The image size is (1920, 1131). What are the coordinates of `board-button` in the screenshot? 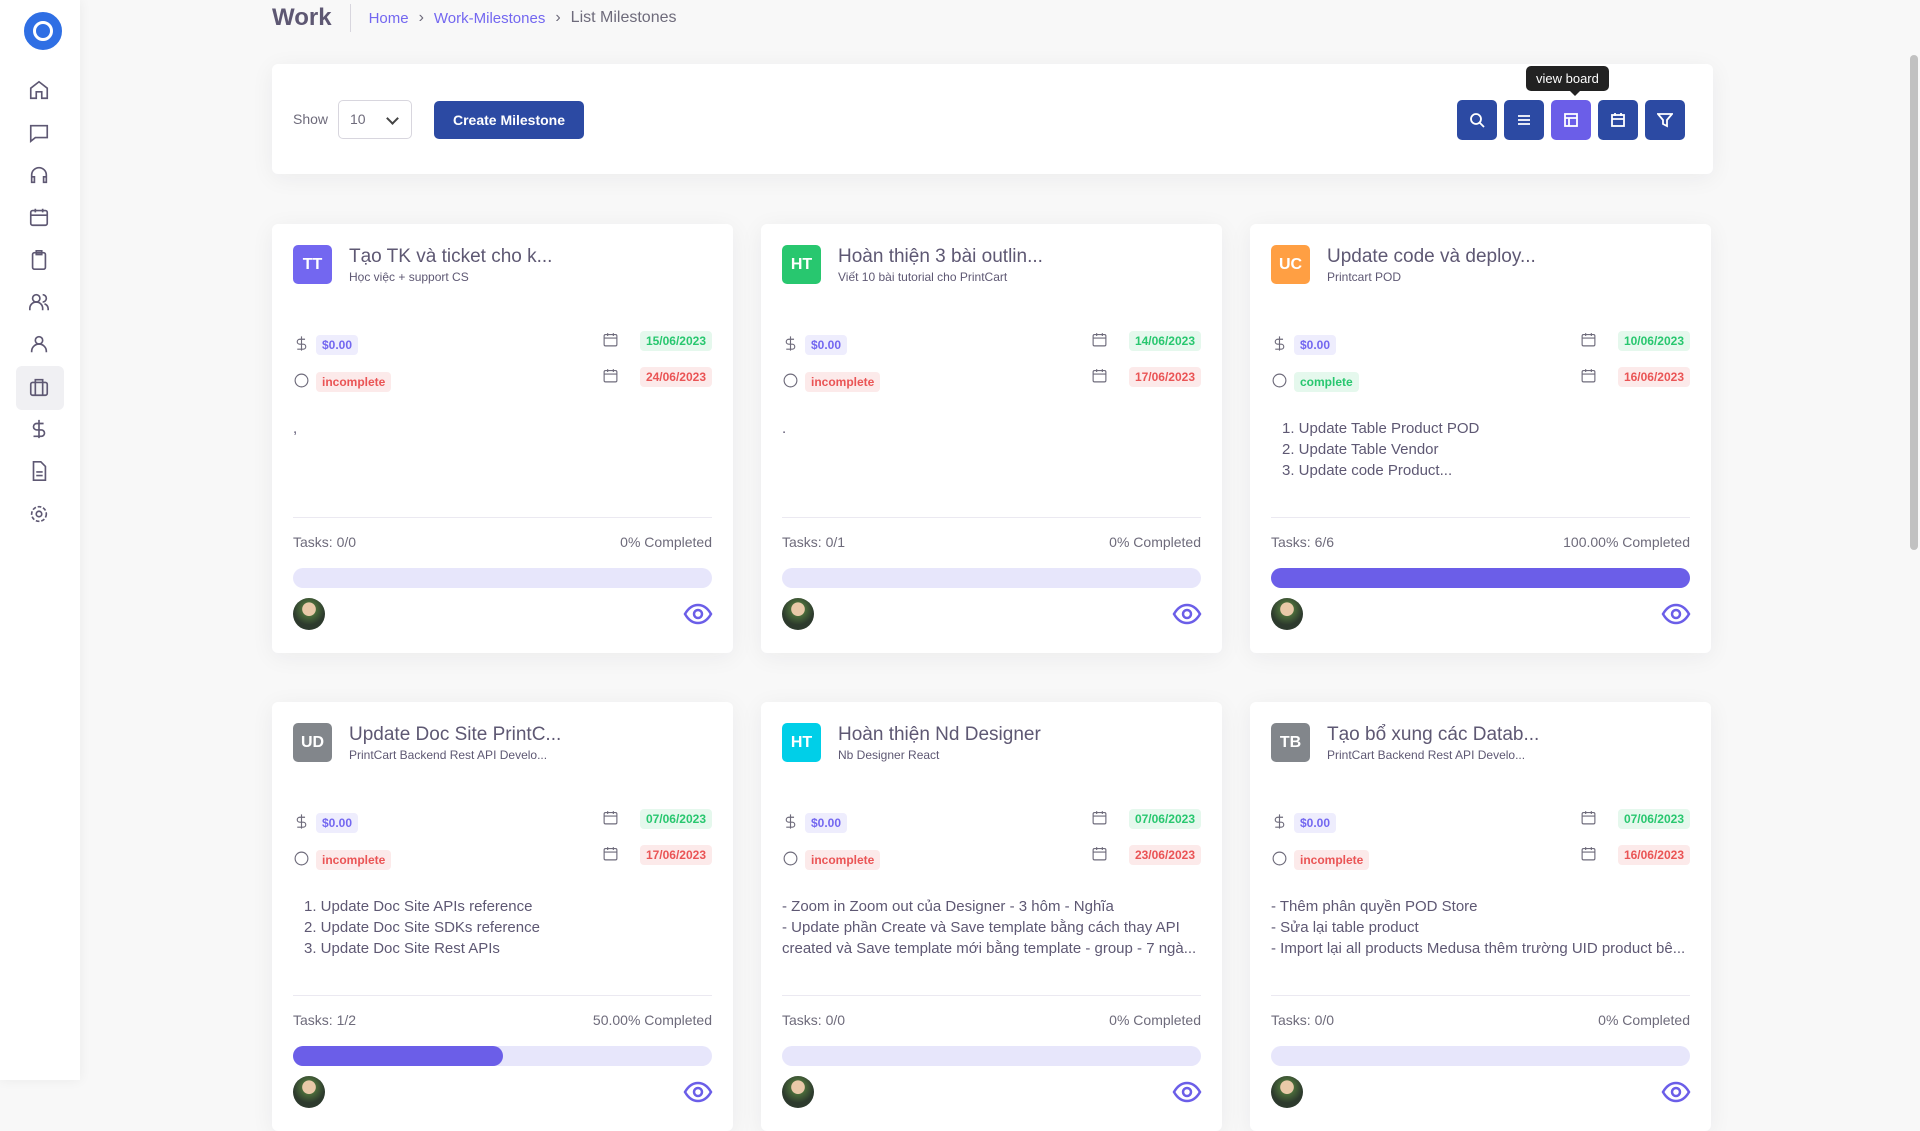 It's located at (1571, 120).